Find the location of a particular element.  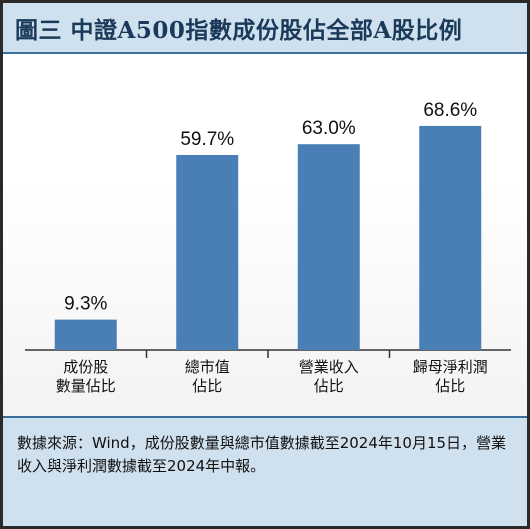

category-label-1-line-2: 數量佔比 is located at coordinates (86, 386).